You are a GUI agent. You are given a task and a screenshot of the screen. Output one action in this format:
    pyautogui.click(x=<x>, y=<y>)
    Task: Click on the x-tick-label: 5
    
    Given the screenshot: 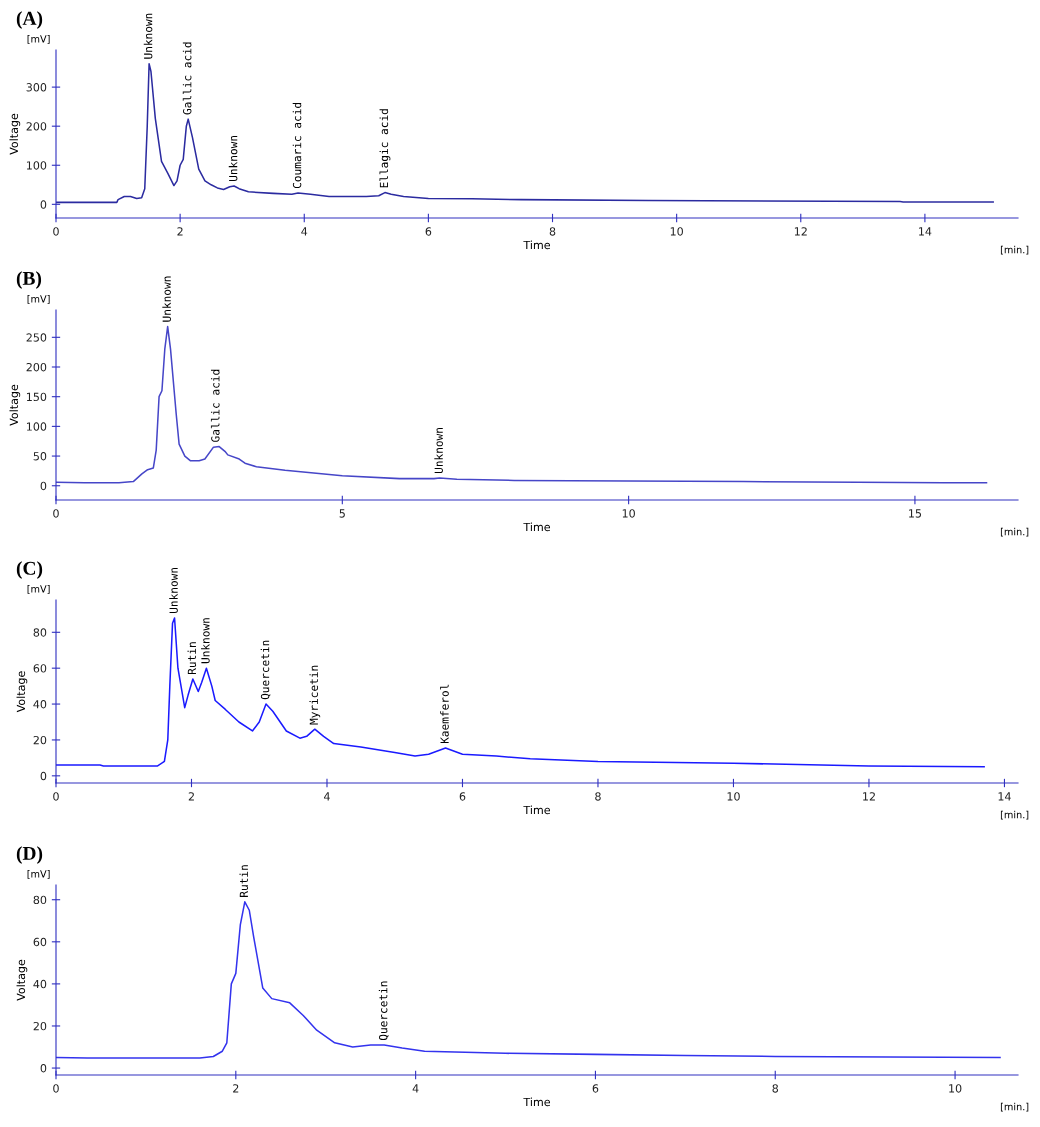 What is the action you would take?
    pyautogui.click(x=342, y=513)
    